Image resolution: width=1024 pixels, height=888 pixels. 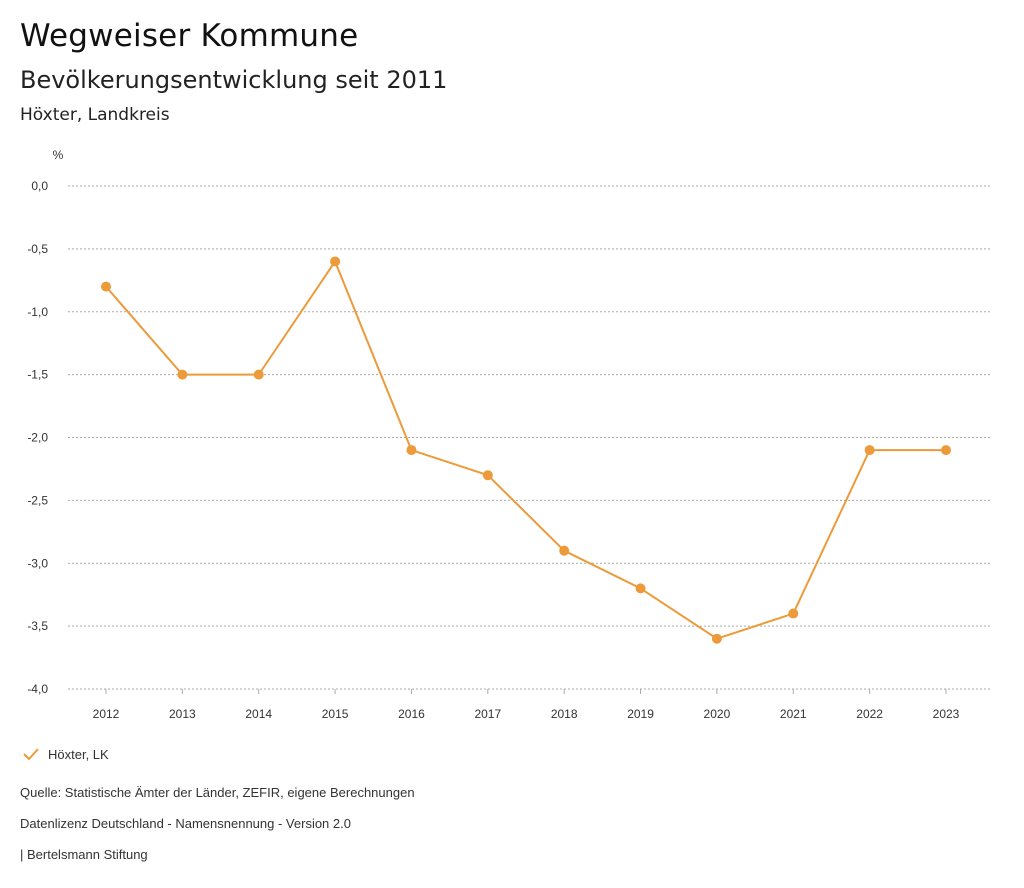 I want to click on x-tick-label: 2015, so click(x=335, y=714).